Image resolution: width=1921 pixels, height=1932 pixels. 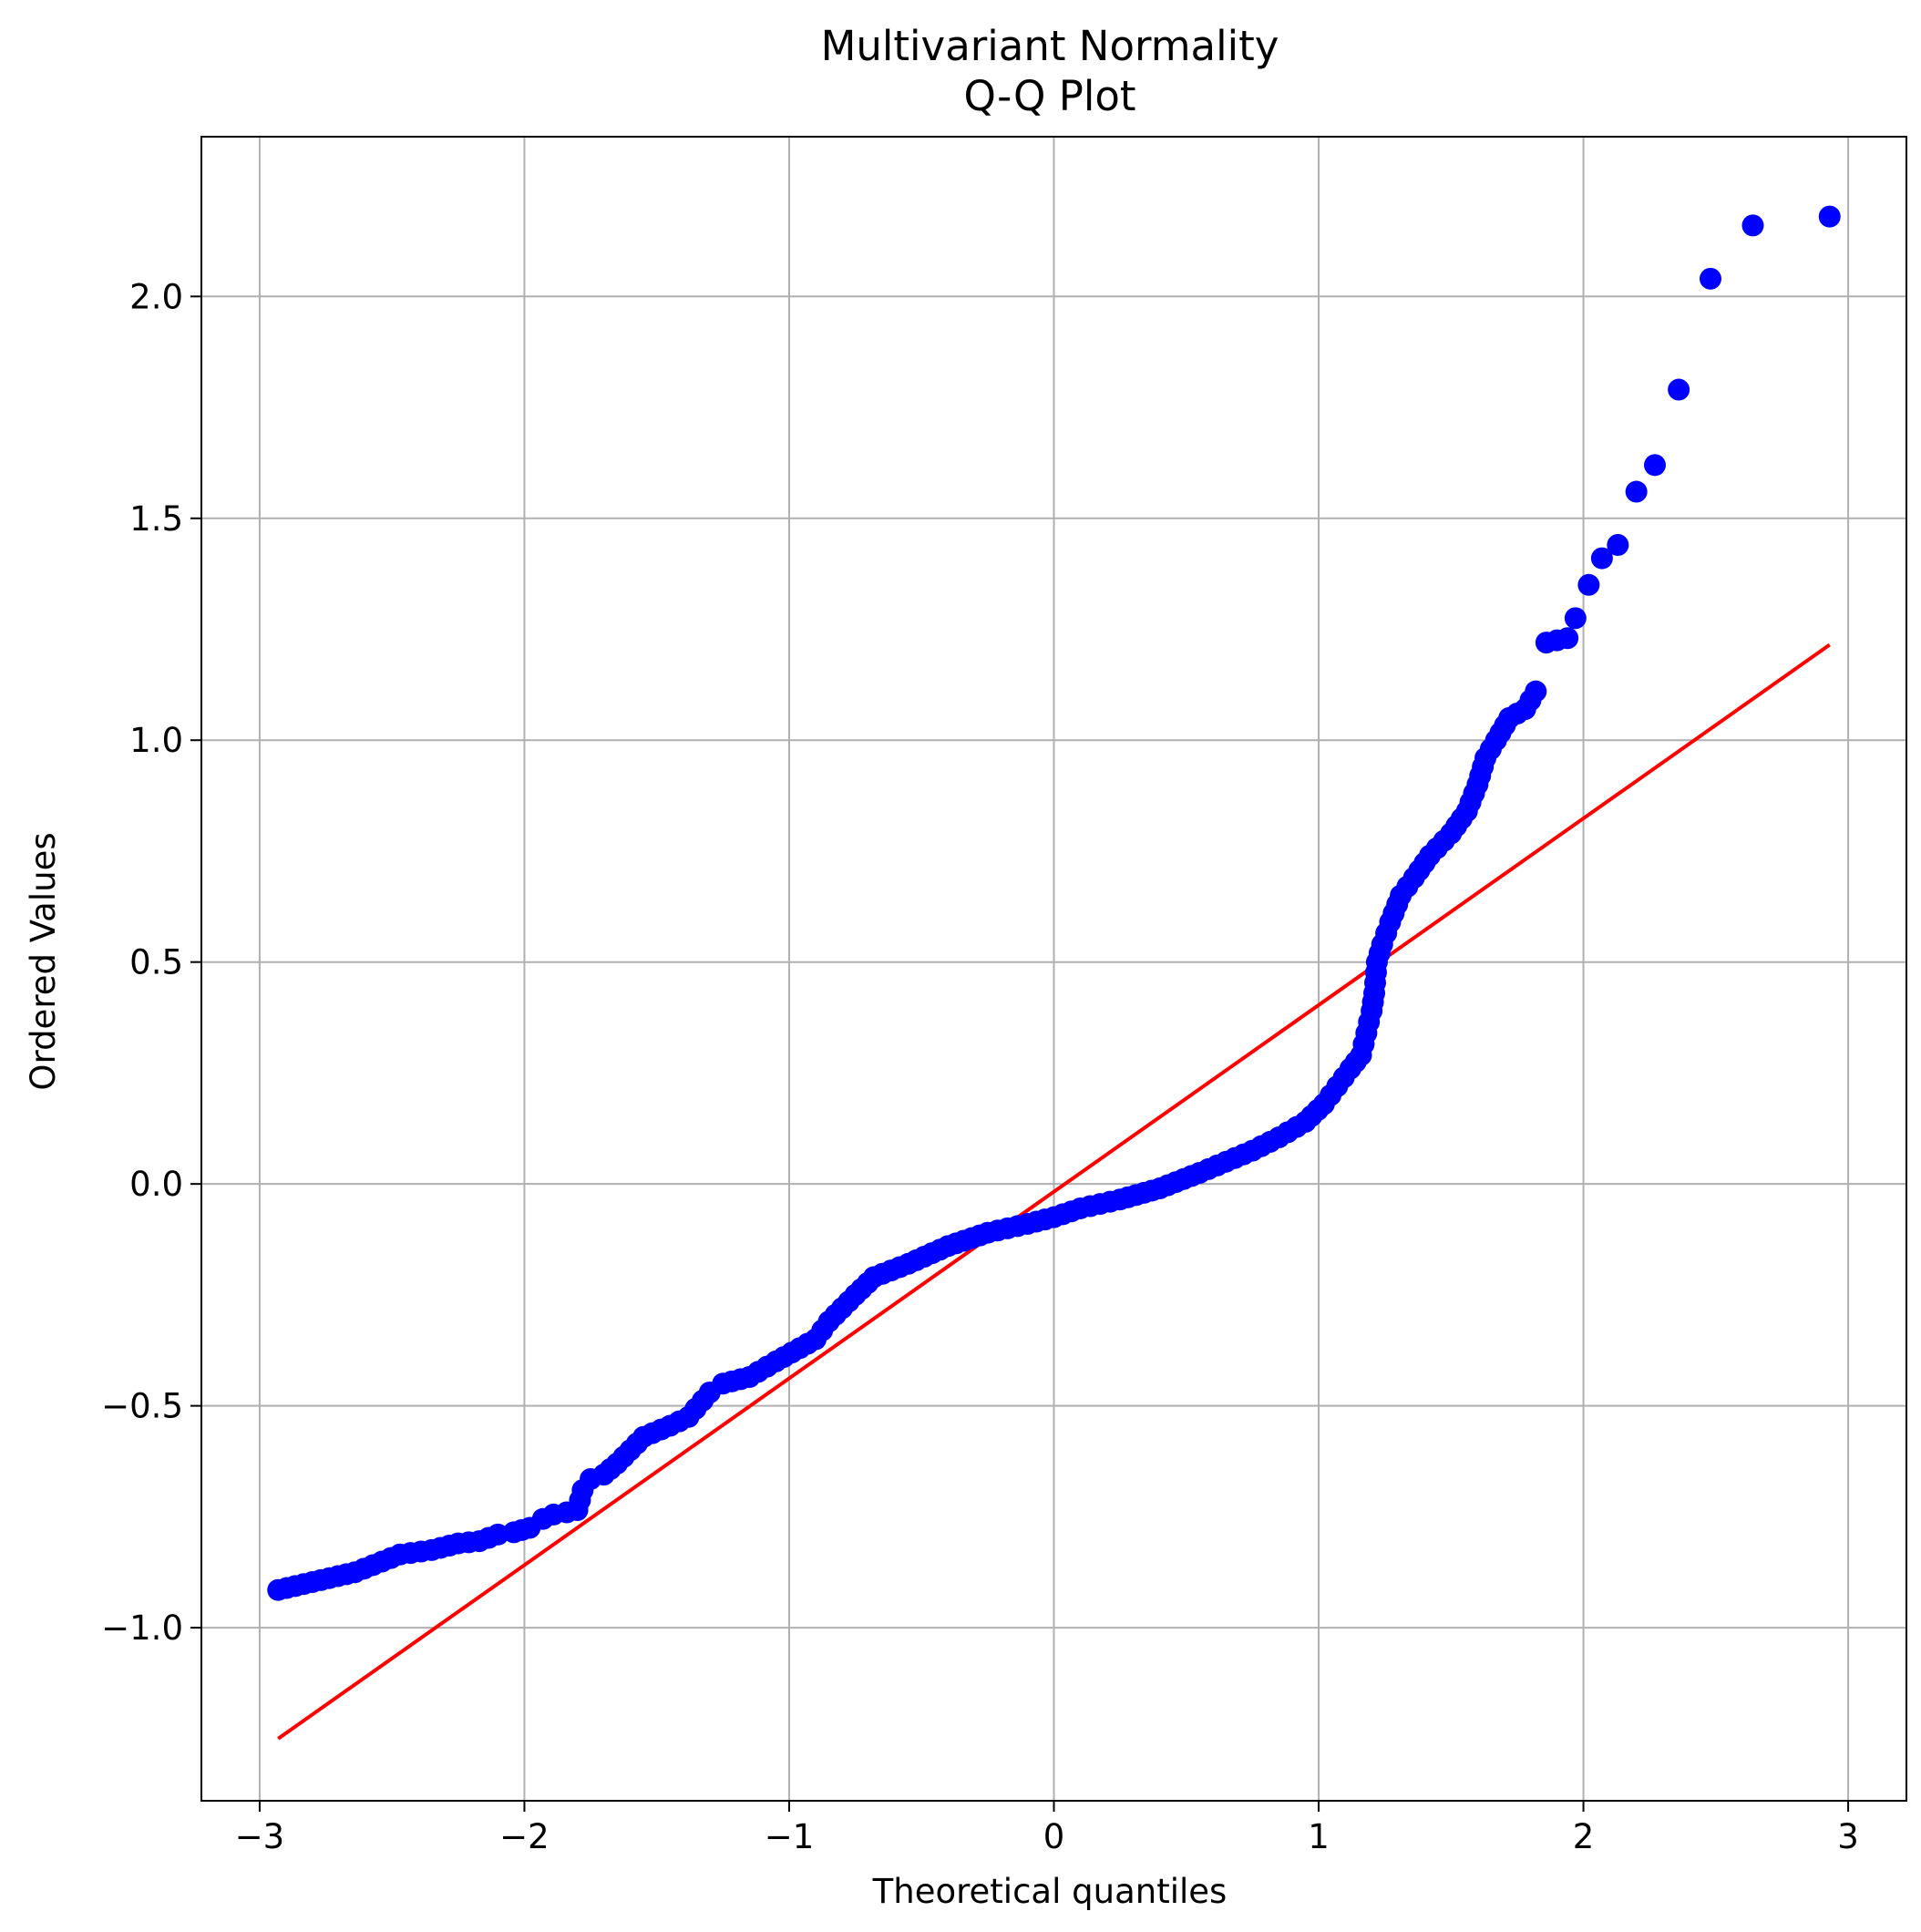 I want to click on x-axis-label: Theoretical quantiles, so click(x=1050, y=1891).